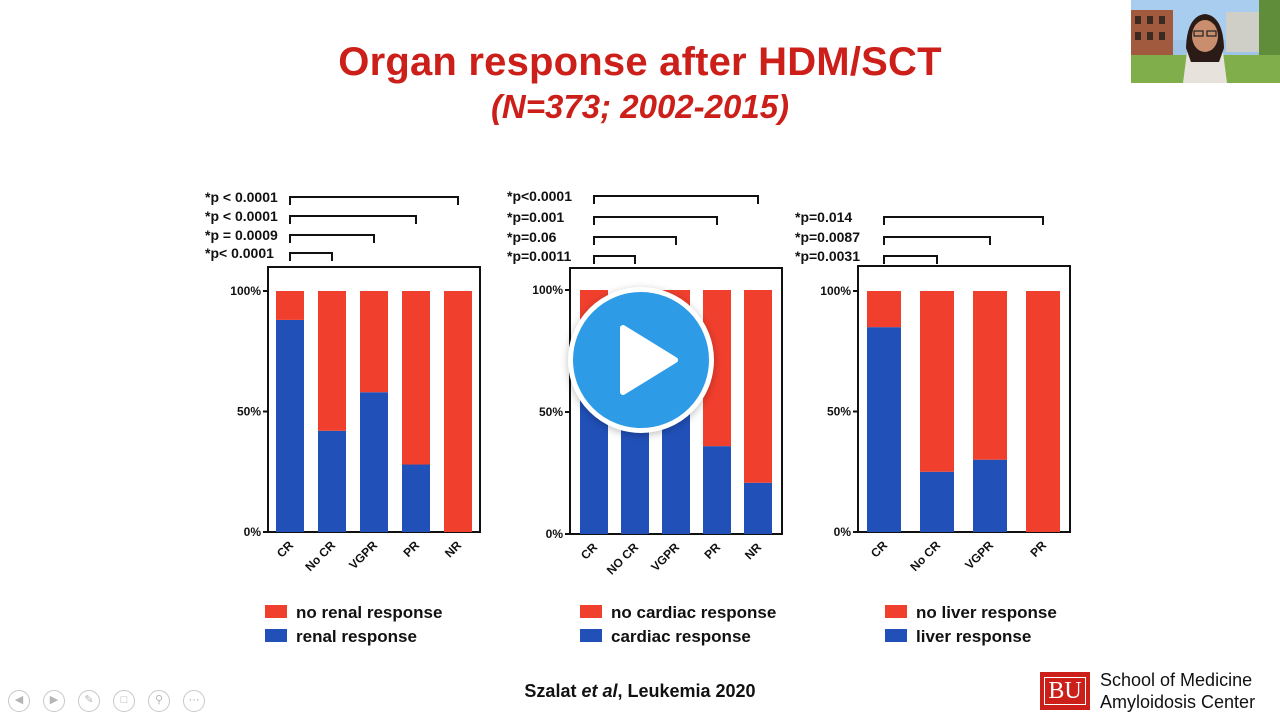 The image size is (1280, 720). I want to click on presenter-webcam, so click(1205, 41).